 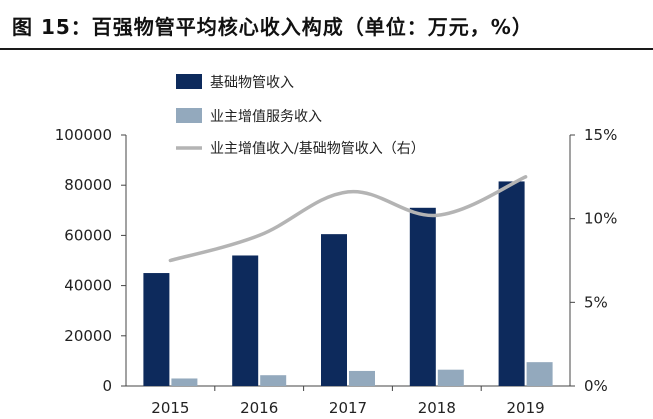 I want to click on left-tick-label: 0, so click(x=107, y=386).